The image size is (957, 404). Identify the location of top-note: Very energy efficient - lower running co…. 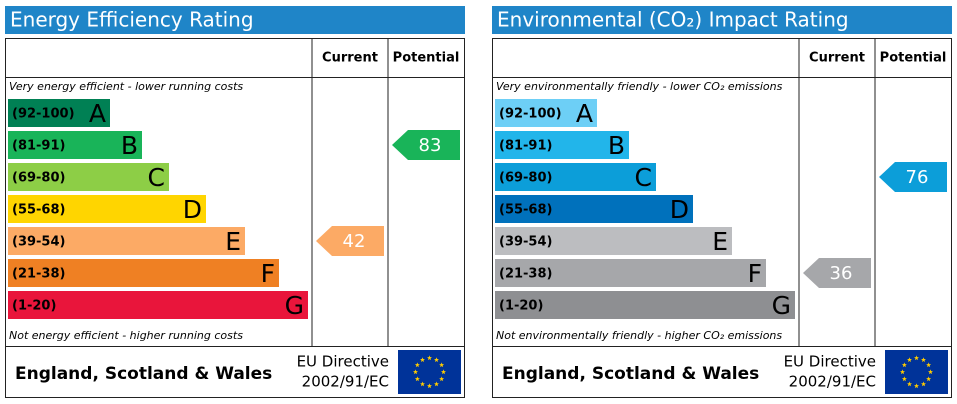
(126, 86).